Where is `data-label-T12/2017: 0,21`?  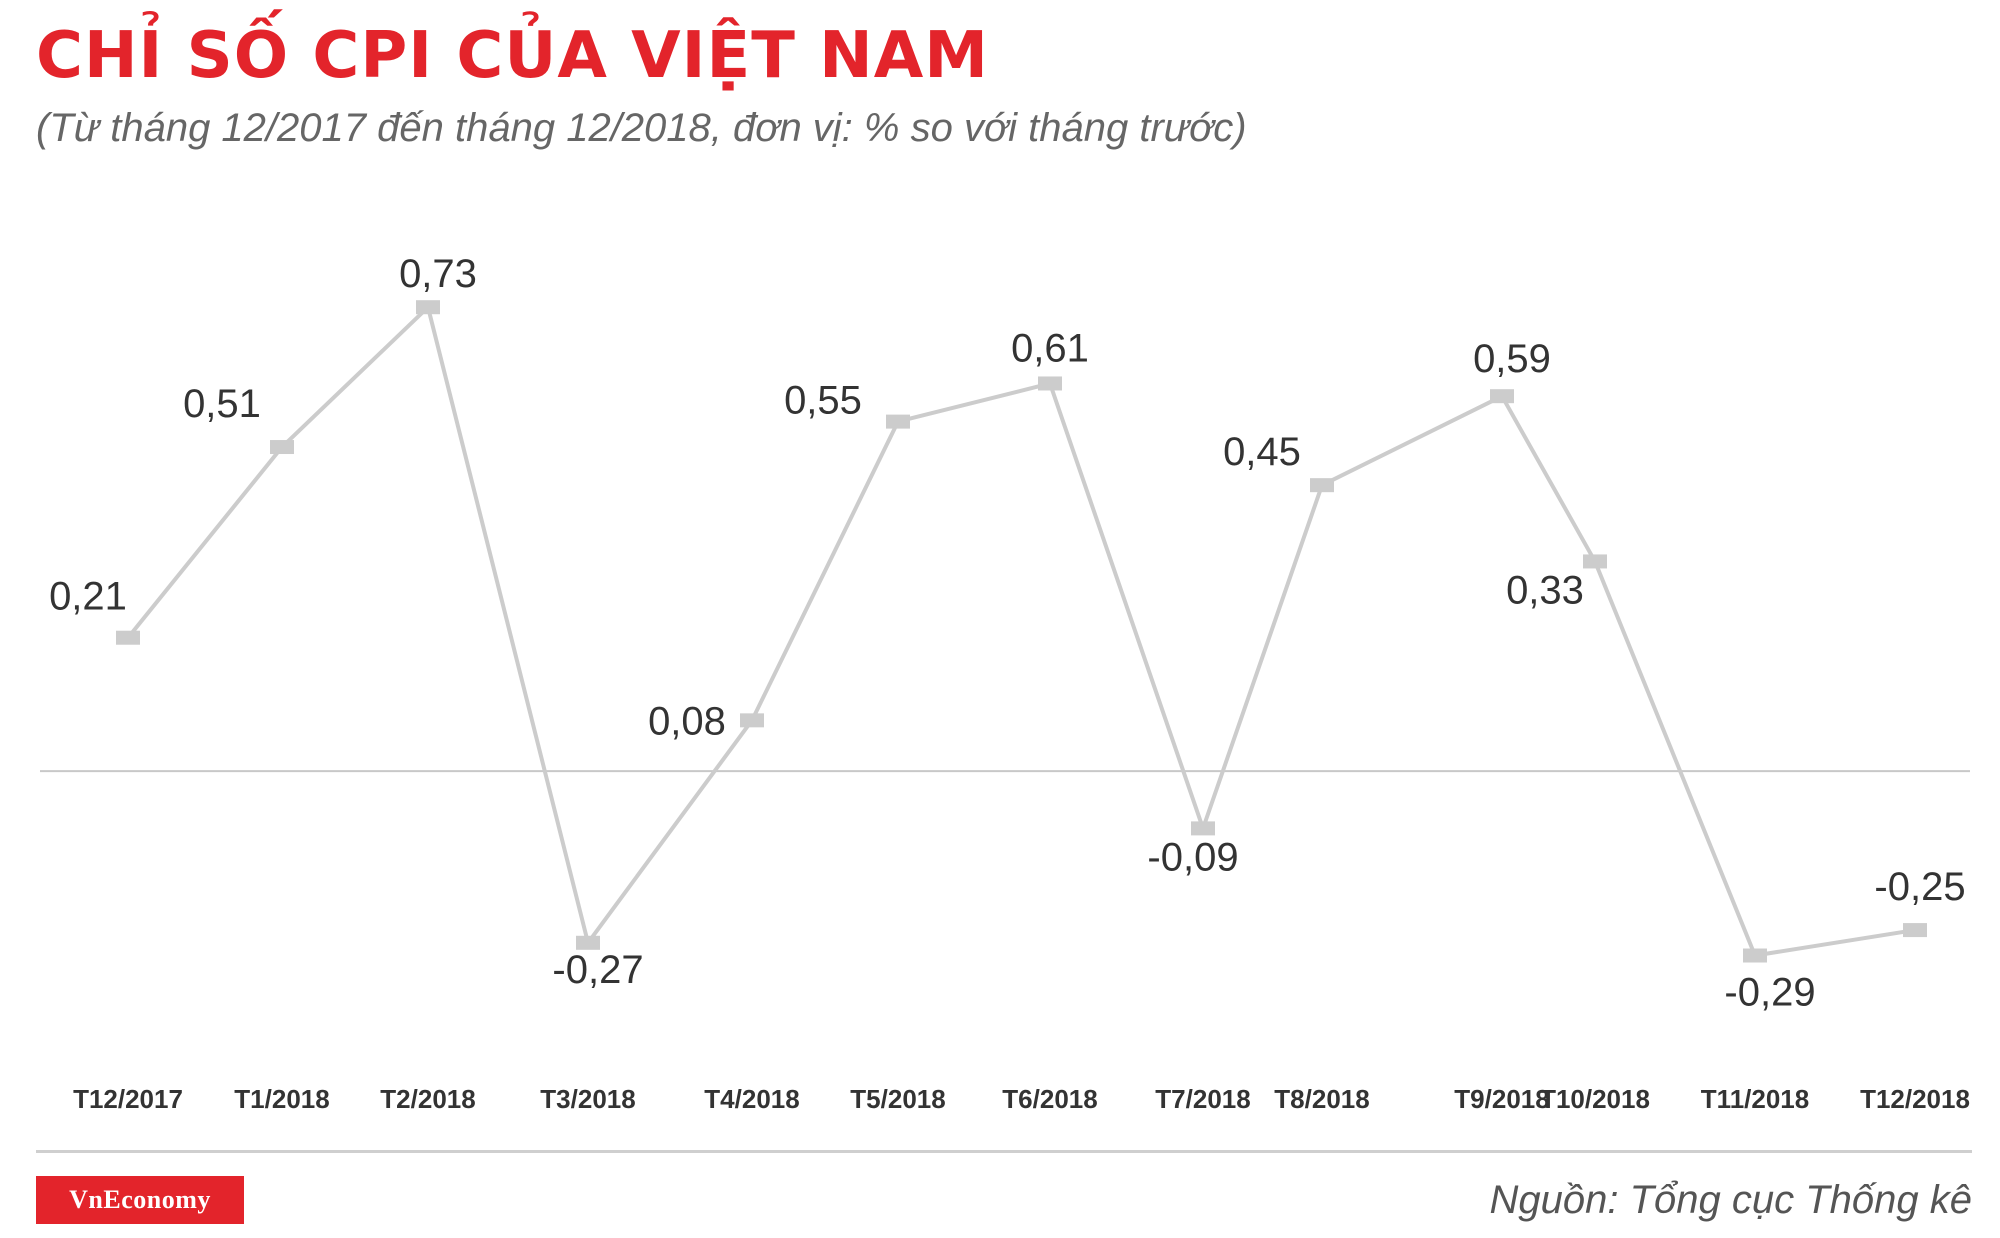
data-label-T12/2017: 0,21 is located at coordinates (88, 597).